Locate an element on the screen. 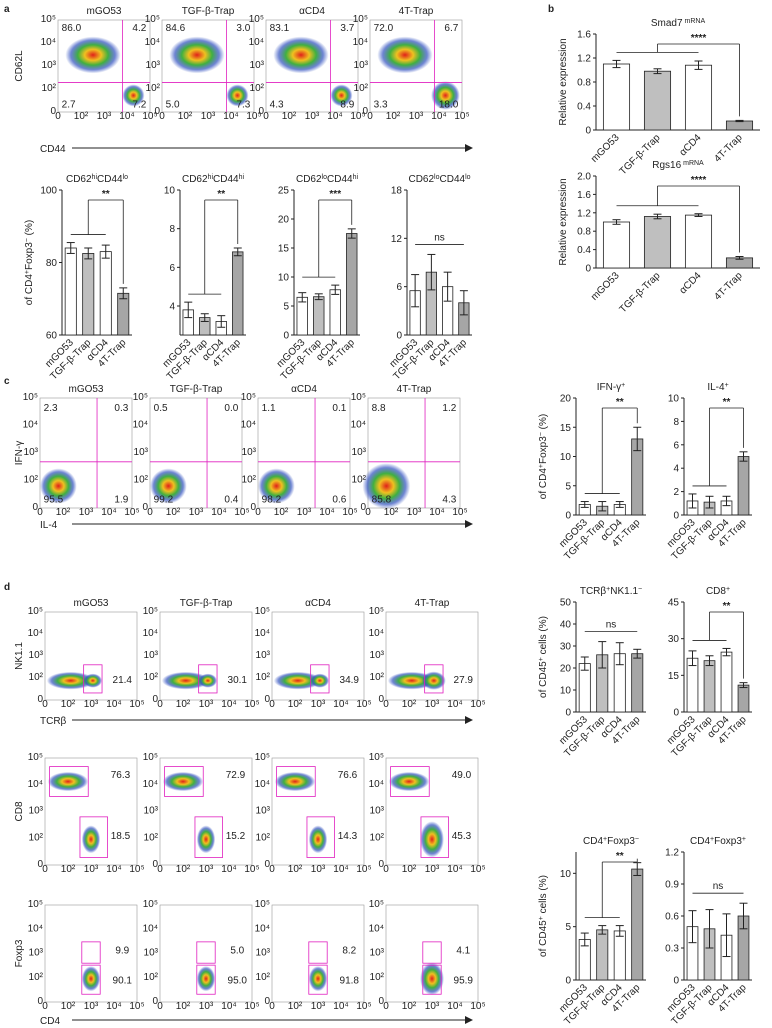 The width and height of the screenshot is (772, 1028). flow-title: αCD4 is located at coordinates (312, 11).